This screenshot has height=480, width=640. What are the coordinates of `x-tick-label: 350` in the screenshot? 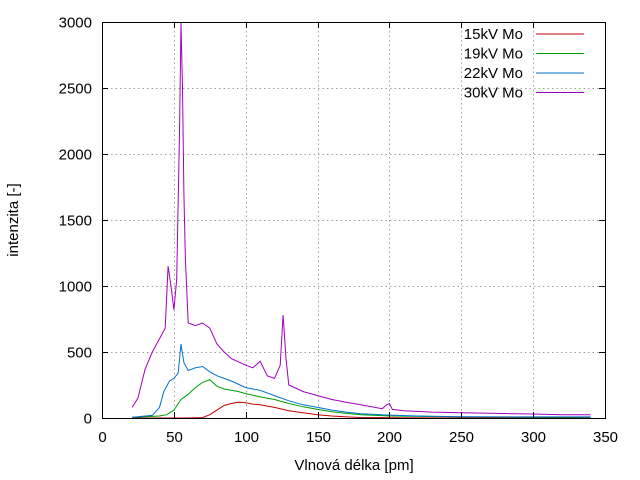 It's located at (605, 437).